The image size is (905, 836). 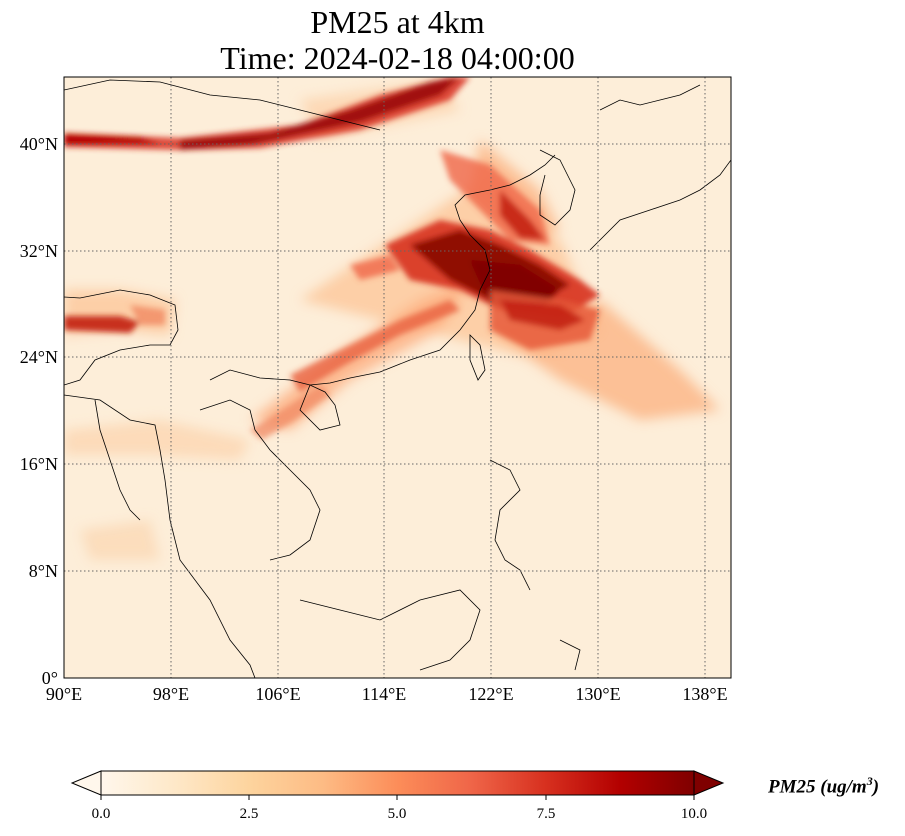 What do you see at coordinates (397, 814) in the screenshot?
I see `colorbar-tick-label: 5.0` at bounding box center [397, 814].